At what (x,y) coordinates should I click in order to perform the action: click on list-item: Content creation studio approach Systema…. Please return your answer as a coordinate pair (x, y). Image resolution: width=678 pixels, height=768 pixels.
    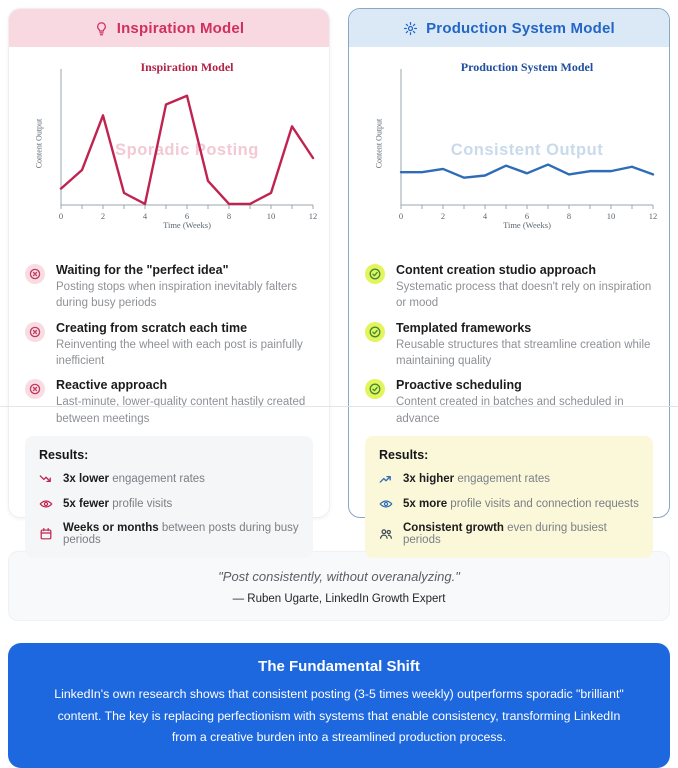
    Looking at the image, I should click on (509, 287).